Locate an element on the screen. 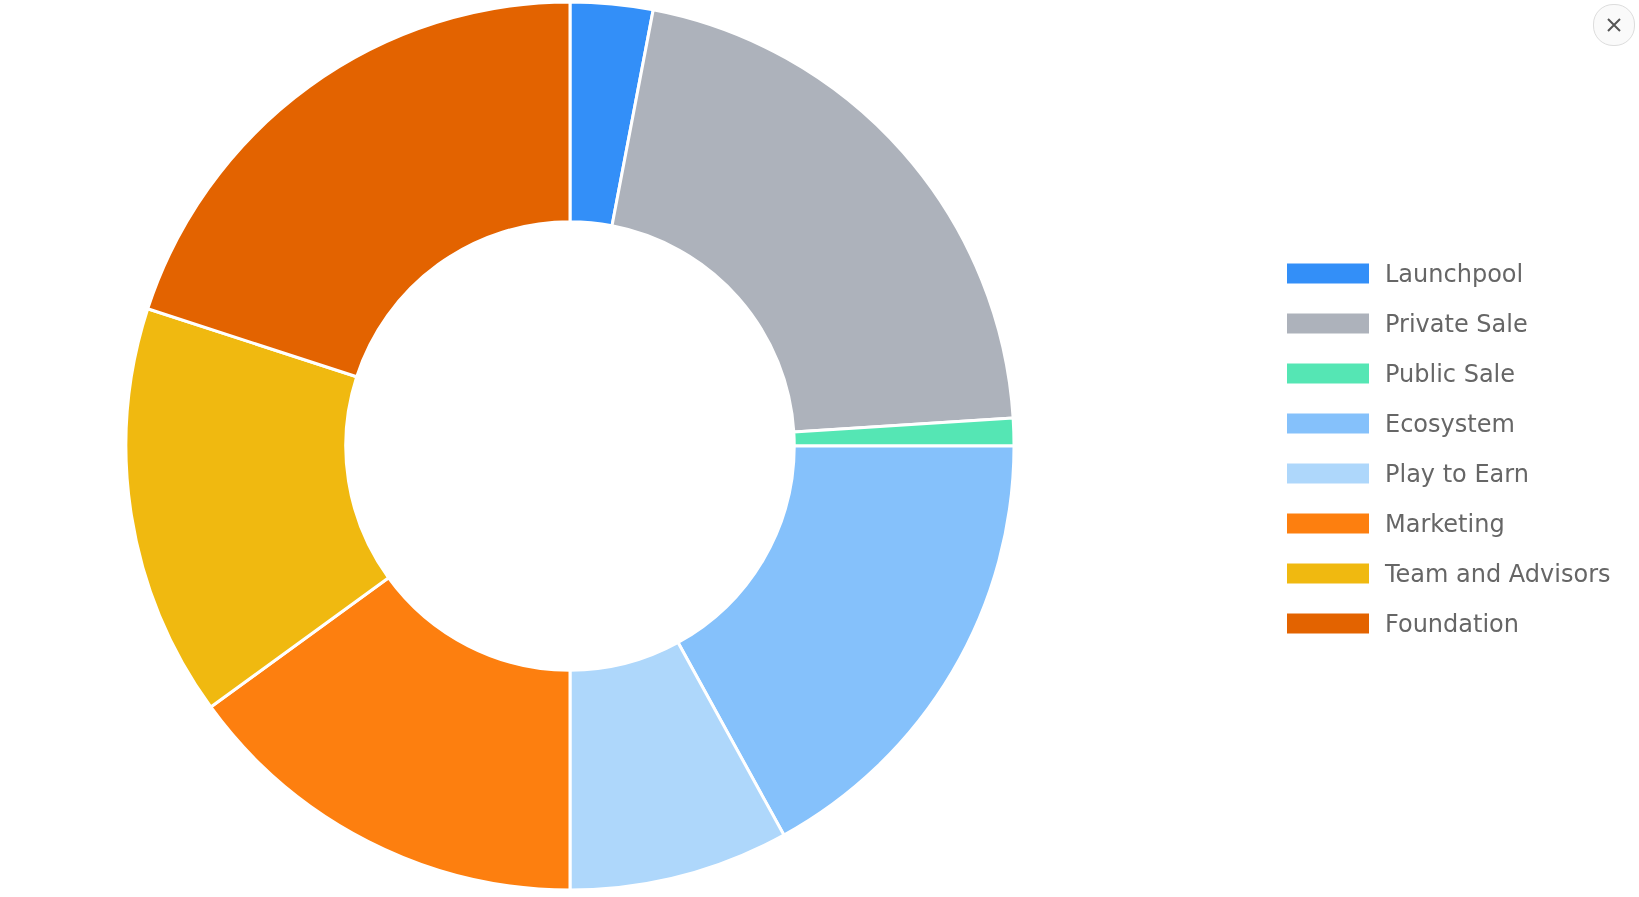  legend-label: Team and Advisors is located at coordinates (1497, 573).